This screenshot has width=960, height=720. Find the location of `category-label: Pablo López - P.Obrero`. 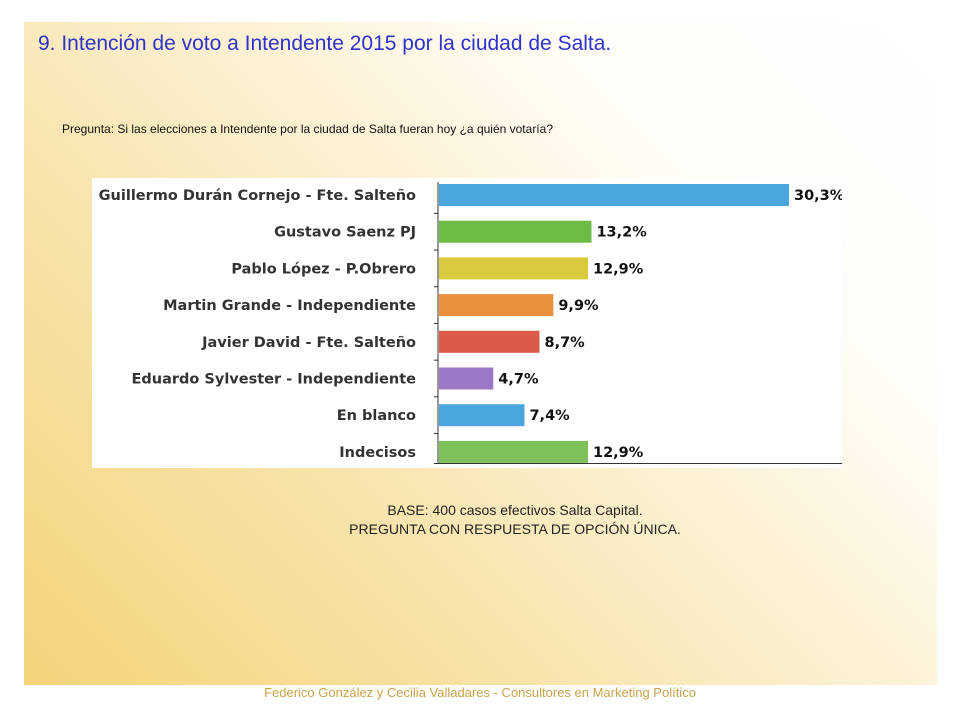

category-label: Pablo López - P.Obrero is located at coordinates (323, 269).